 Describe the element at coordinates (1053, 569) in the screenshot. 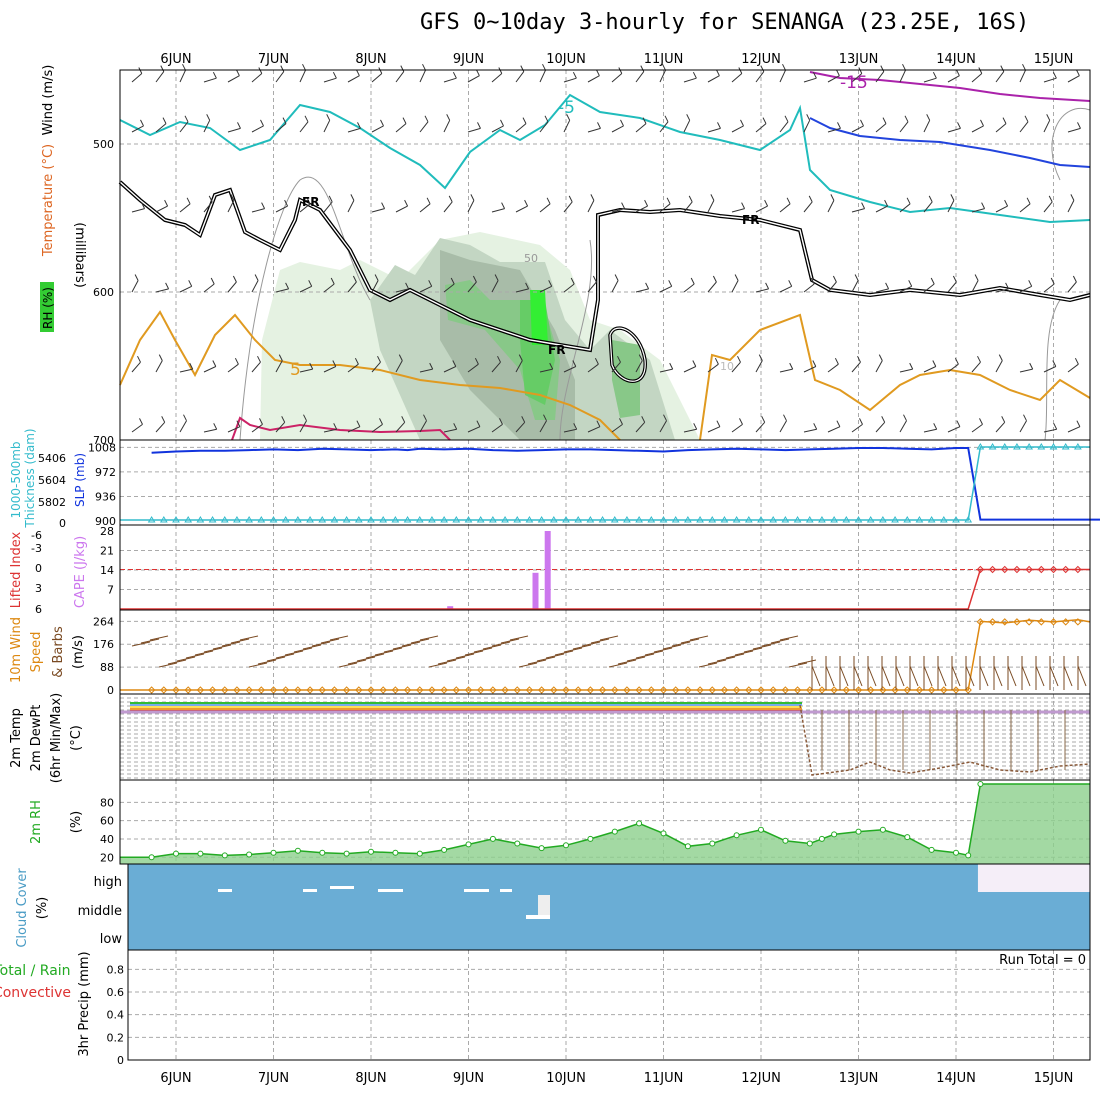

I see `li-marker` at that location.